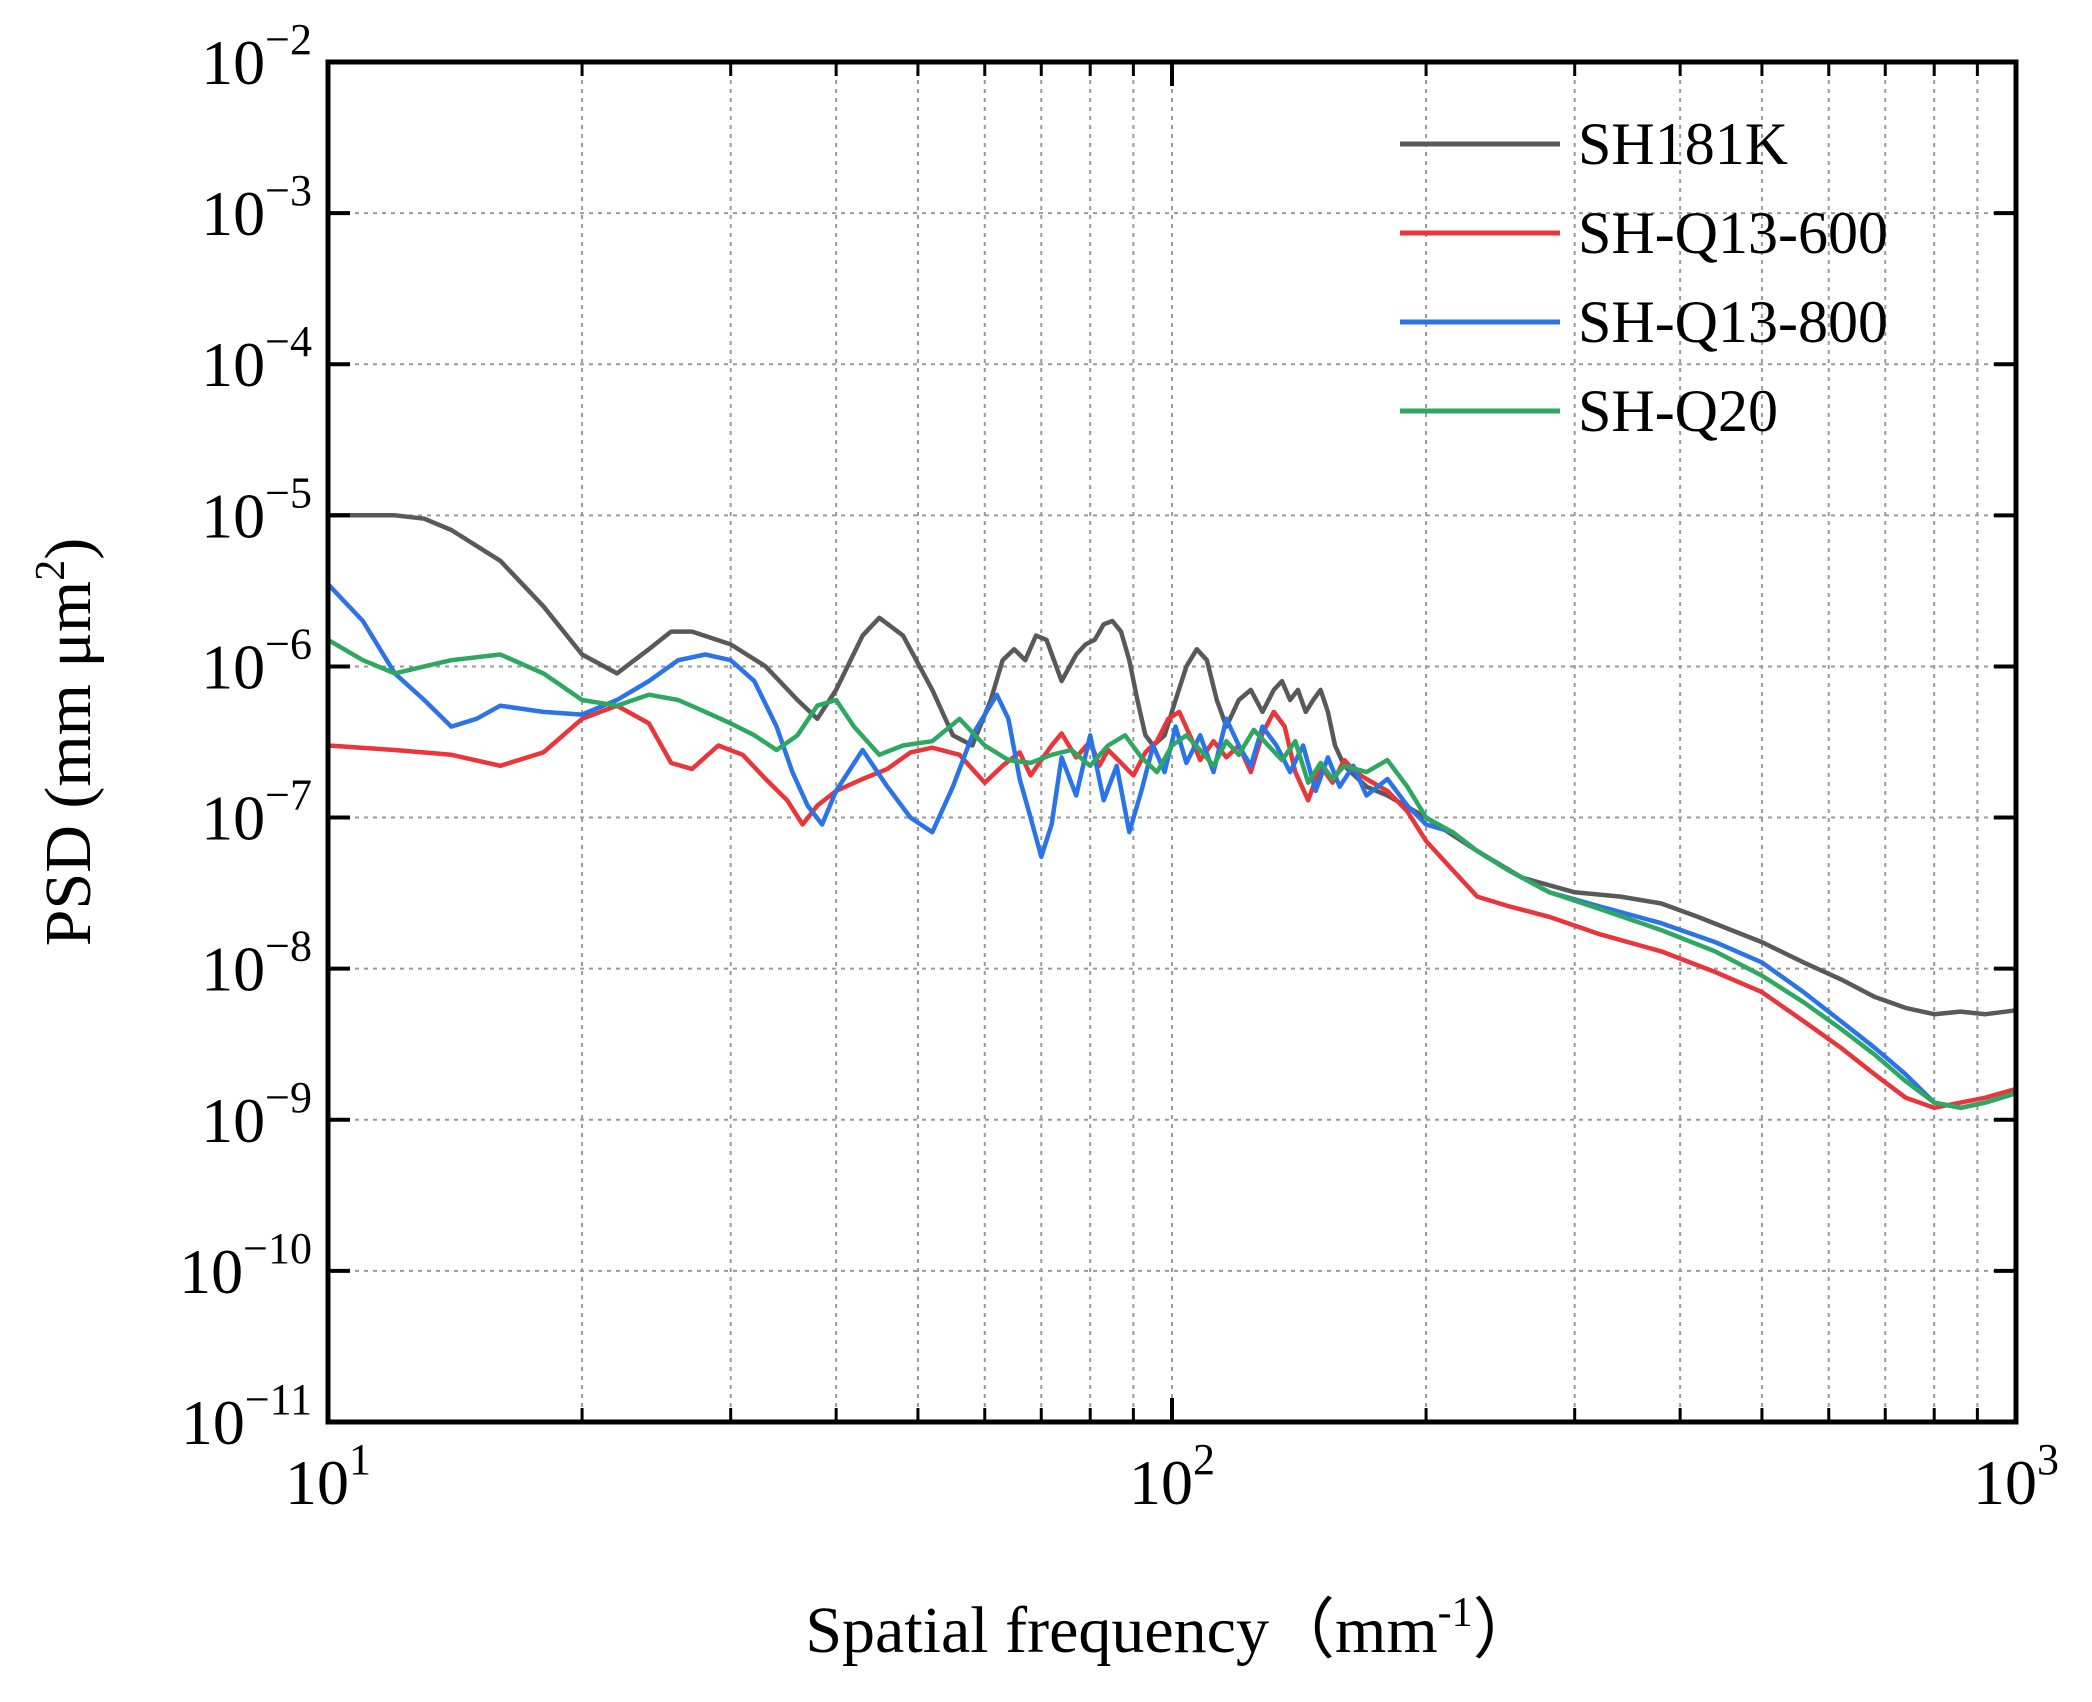  Describe the element at coordinates (256, 660) in the screenshot. I see `y-tick-label: 10⁻⁶` at that location.